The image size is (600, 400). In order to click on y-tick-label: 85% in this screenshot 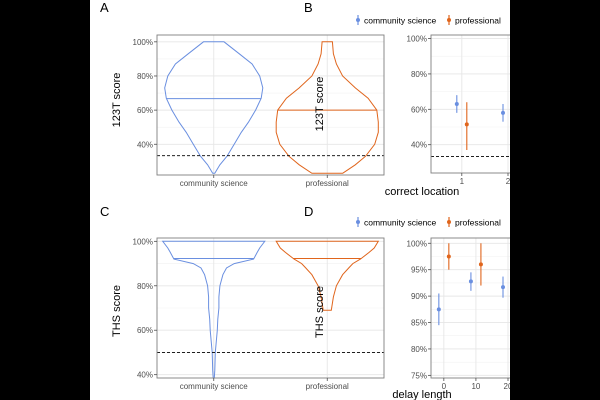, I will do `click(419, 323)`.